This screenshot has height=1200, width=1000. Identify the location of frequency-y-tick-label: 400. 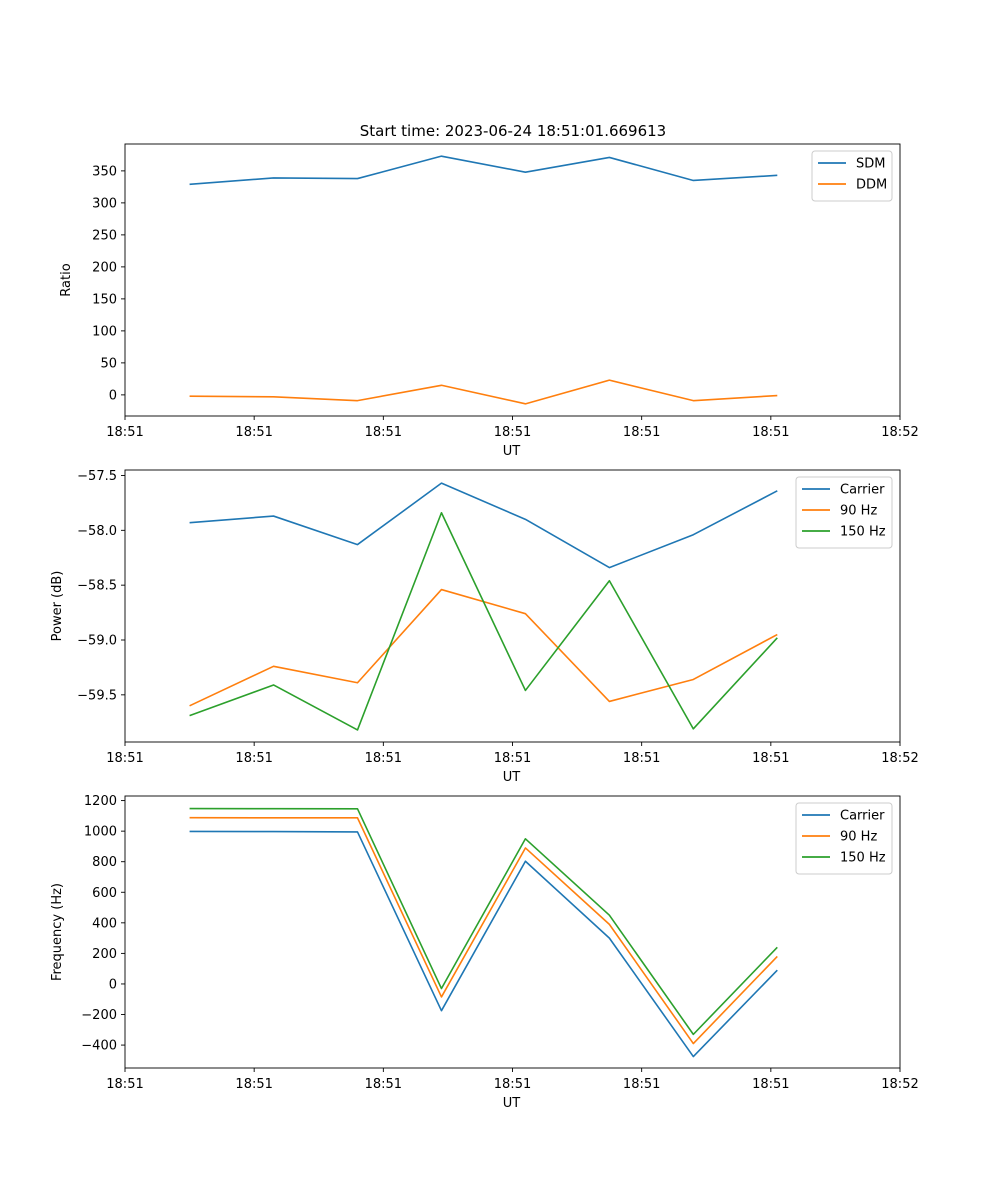
(104, 923).